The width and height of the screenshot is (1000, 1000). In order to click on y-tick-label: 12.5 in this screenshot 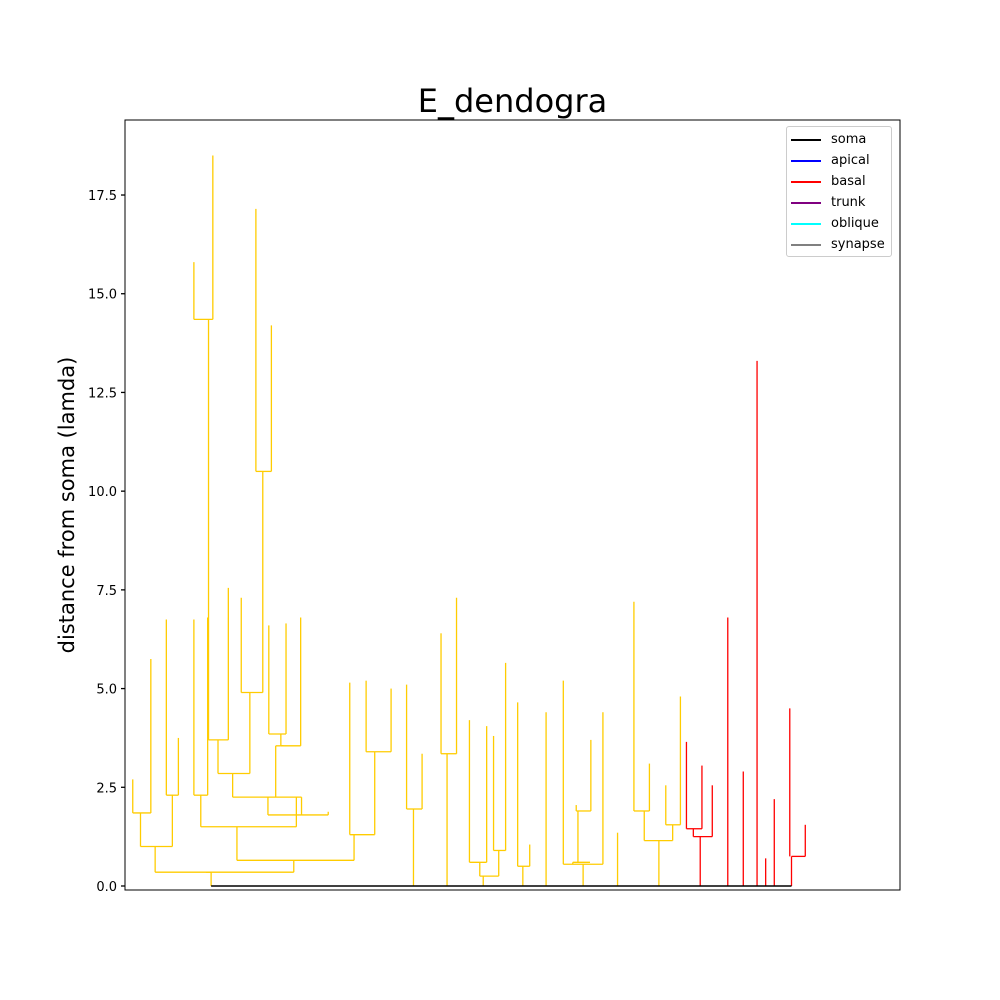, I will do `click(102, 393)`.